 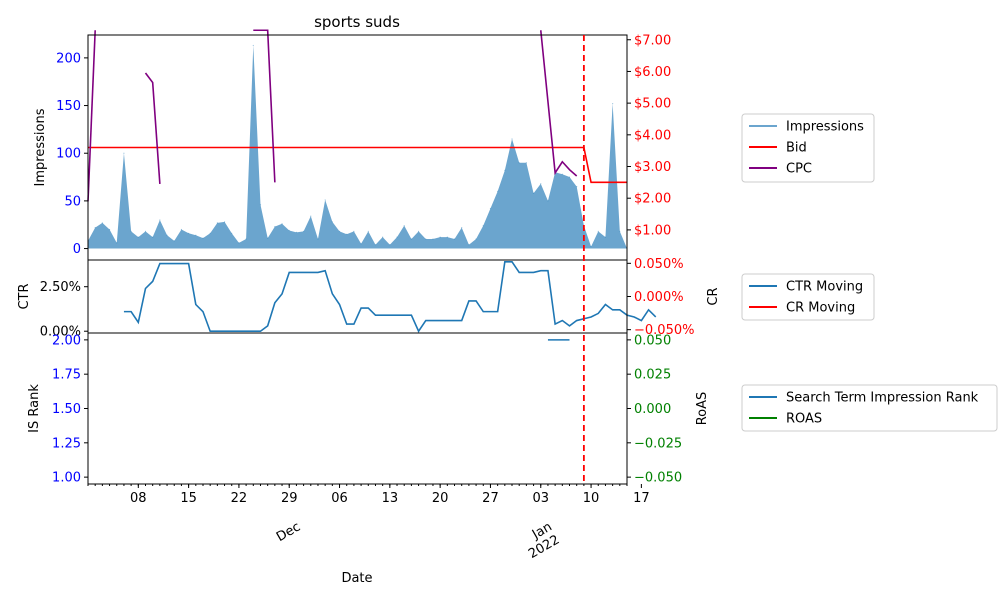 I want to click on y-tick-label-right: $7.00, so click(x=652, y=40).